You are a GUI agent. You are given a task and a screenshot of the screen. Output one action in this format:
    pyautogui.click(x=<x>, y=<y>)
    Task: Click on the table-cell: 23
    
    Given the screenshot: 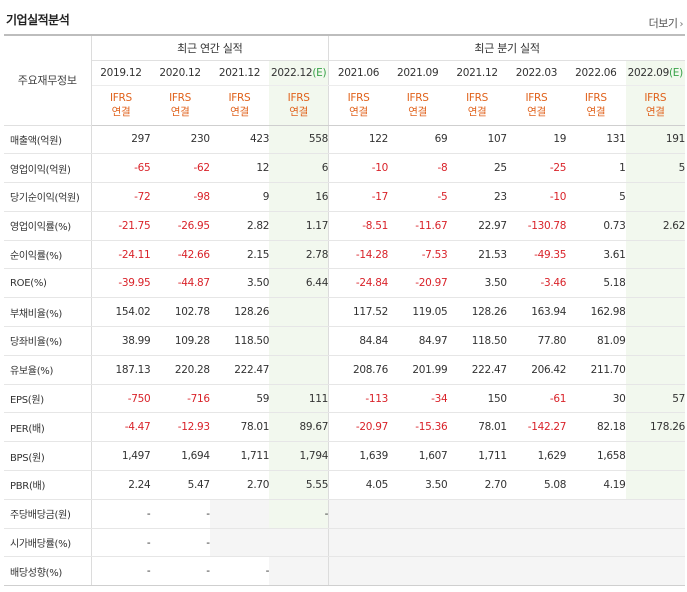 What is the action you would take?
    pyautogui.click(x=477, y=197)
    